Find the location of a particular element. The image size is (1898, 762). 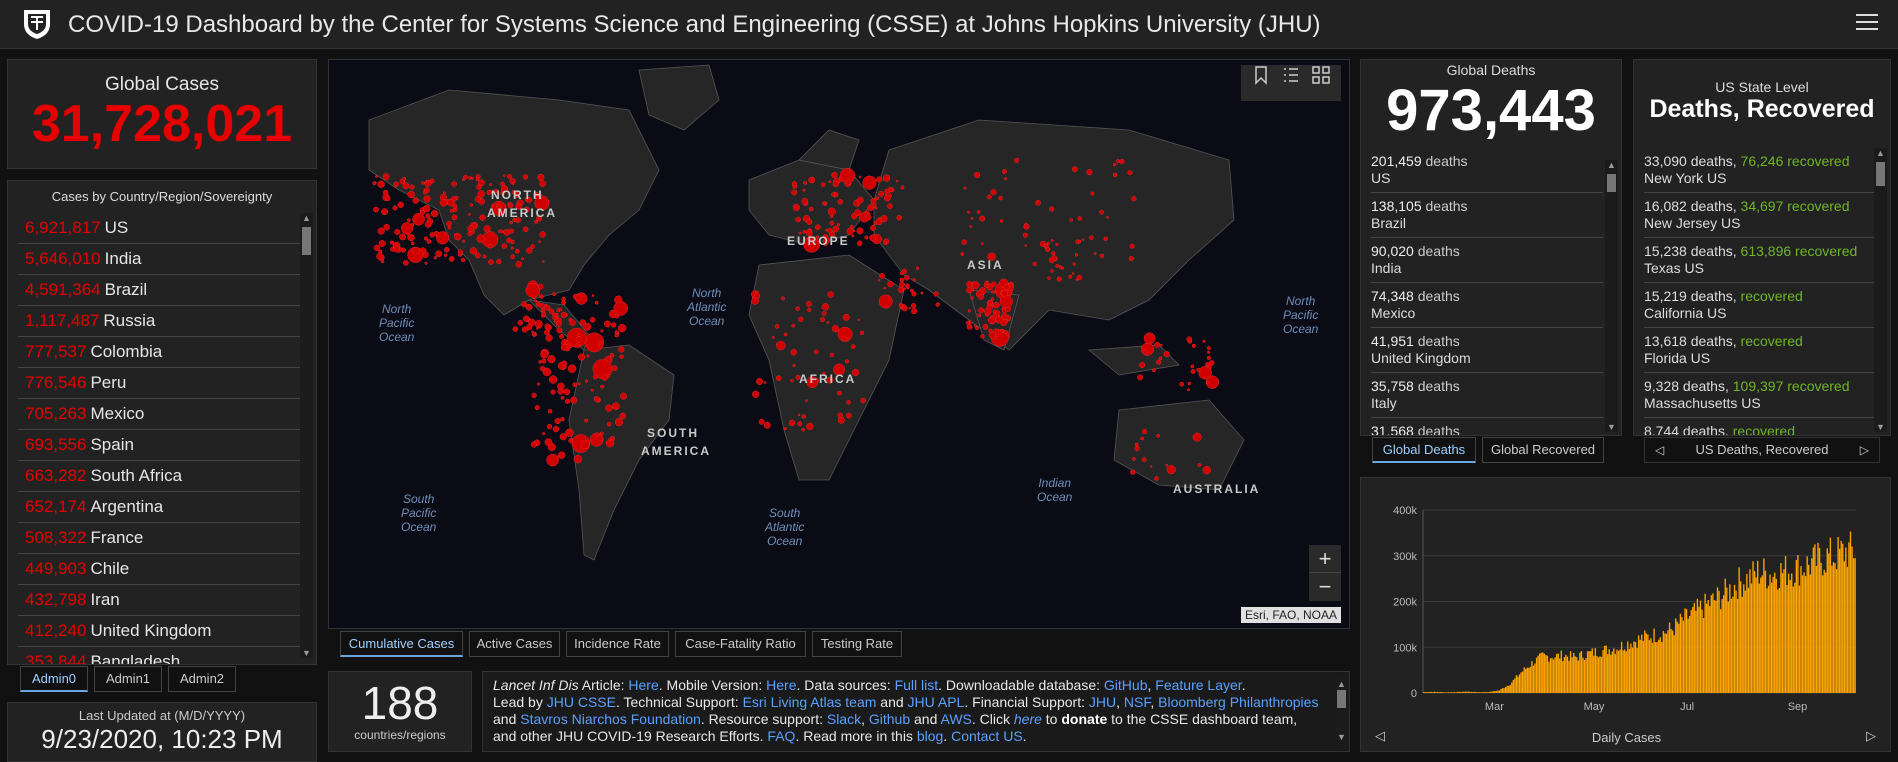

hamburger-menu-icon is located at coordinates (1867, 23).